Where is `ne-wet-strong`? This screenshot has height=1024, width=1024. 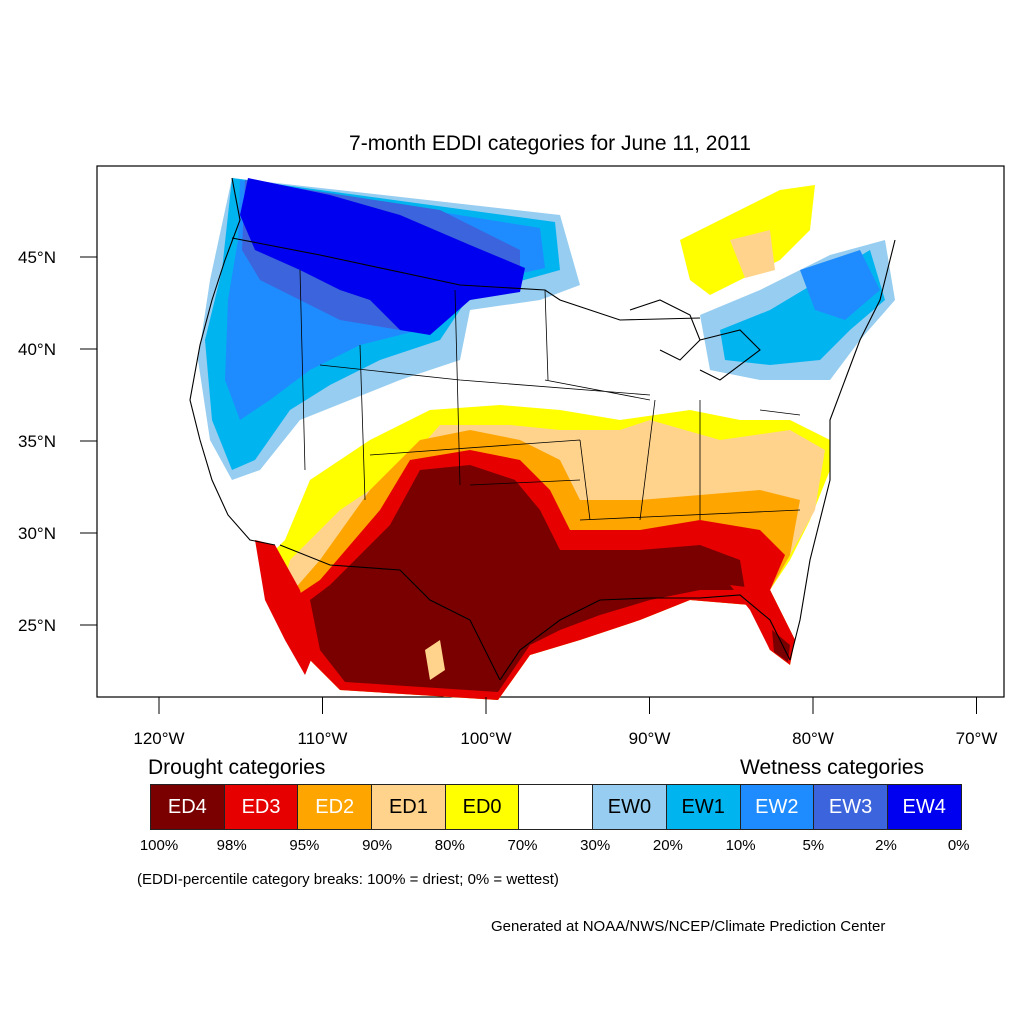 ne-wet-strong is located at coordinates (840, 285).